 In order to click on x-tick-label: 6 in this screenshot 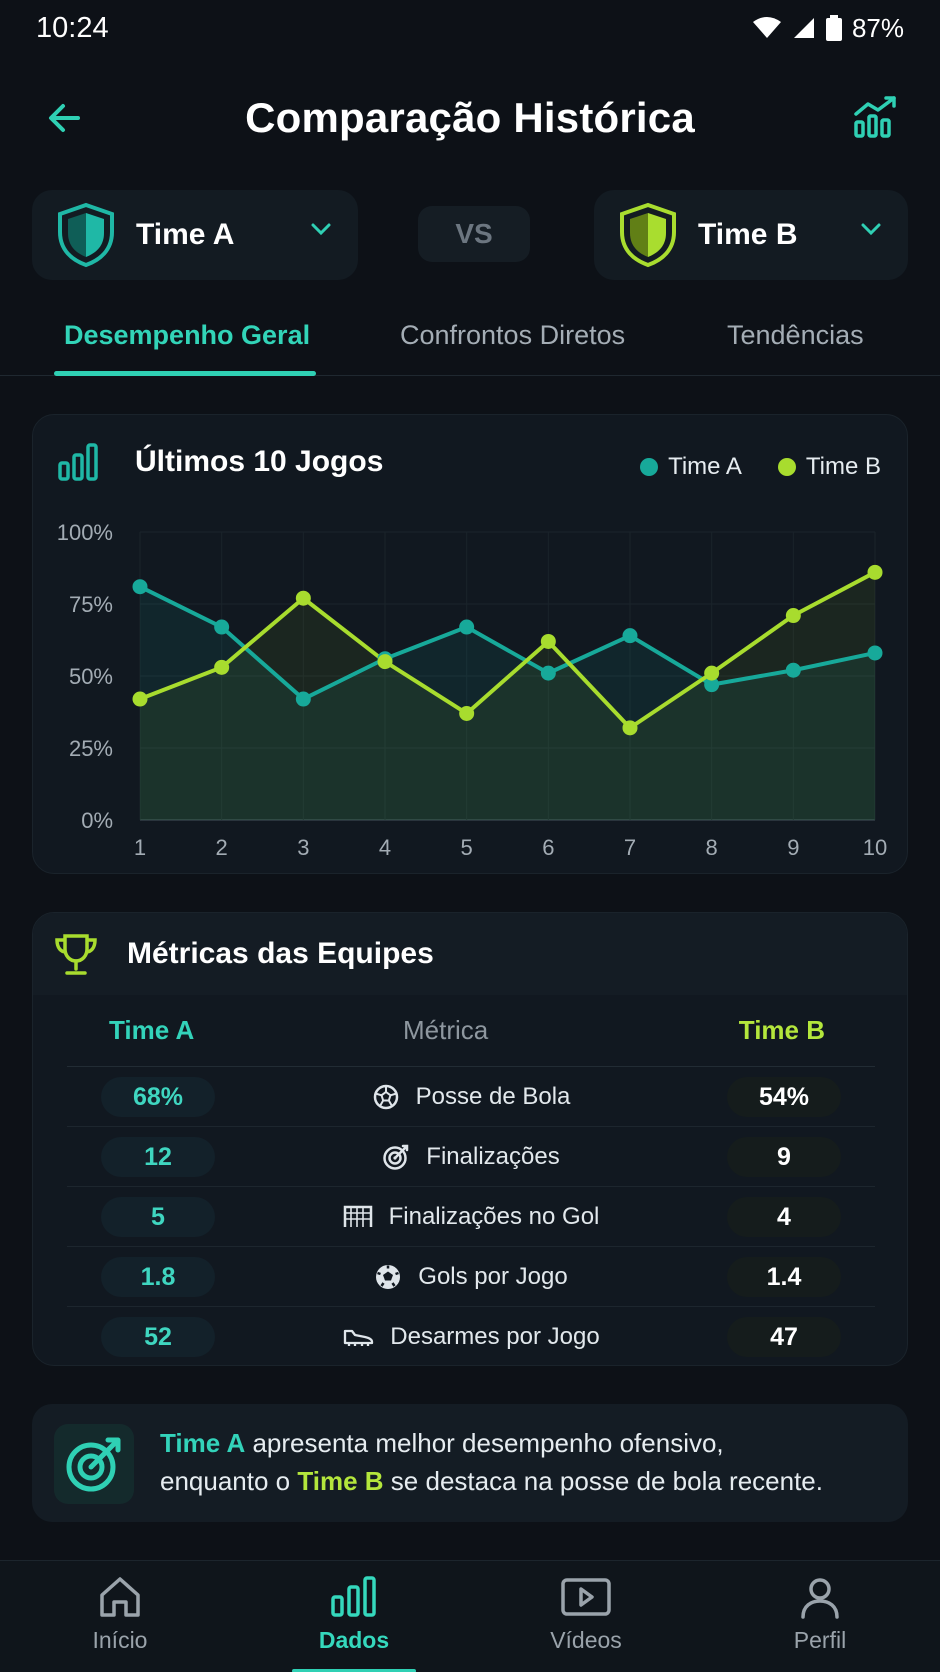, I will do `click(548, 847)`.